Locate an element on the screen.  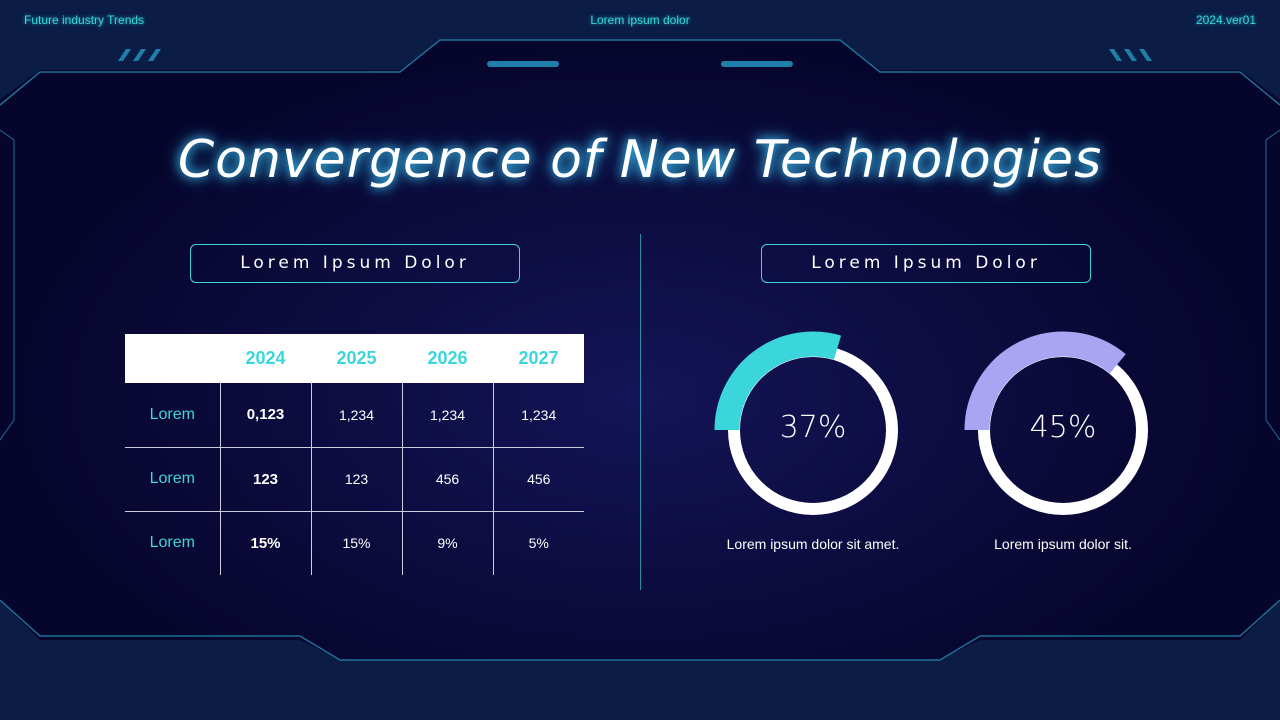
table-row: Lorem 15% 15% 9% 5% is located at coordinates (354, 542).